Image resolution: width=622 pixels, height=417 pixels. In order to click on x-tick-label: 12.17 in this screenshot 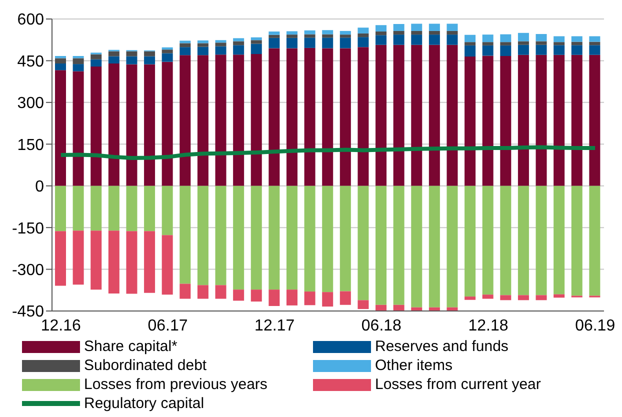, I will do `click(274, 325)`.